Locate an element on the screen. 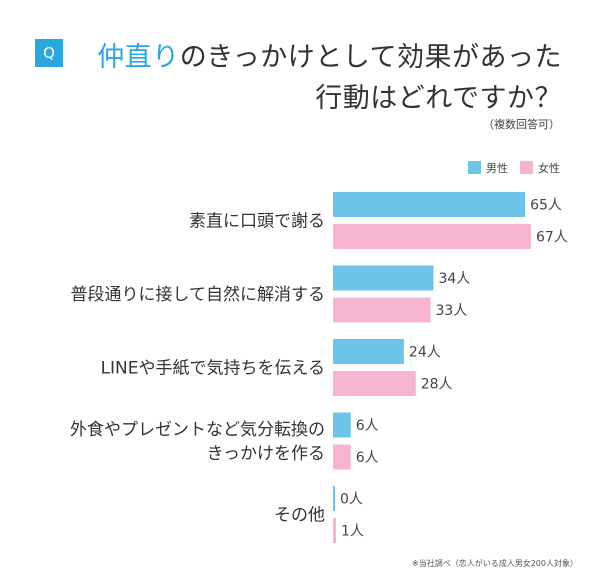 The image size is (600, 576). female-value-label: 33人 is located at coordinates (452, 311).